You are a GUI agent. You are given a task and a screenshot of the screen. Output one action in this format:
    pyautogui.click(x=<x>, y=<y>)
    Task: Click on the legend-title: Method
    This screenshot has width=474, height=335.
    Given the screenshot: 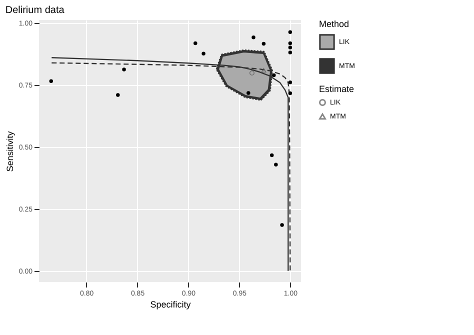 What is the action you would take?
    pyautogui.click(x=334, y=24)
    